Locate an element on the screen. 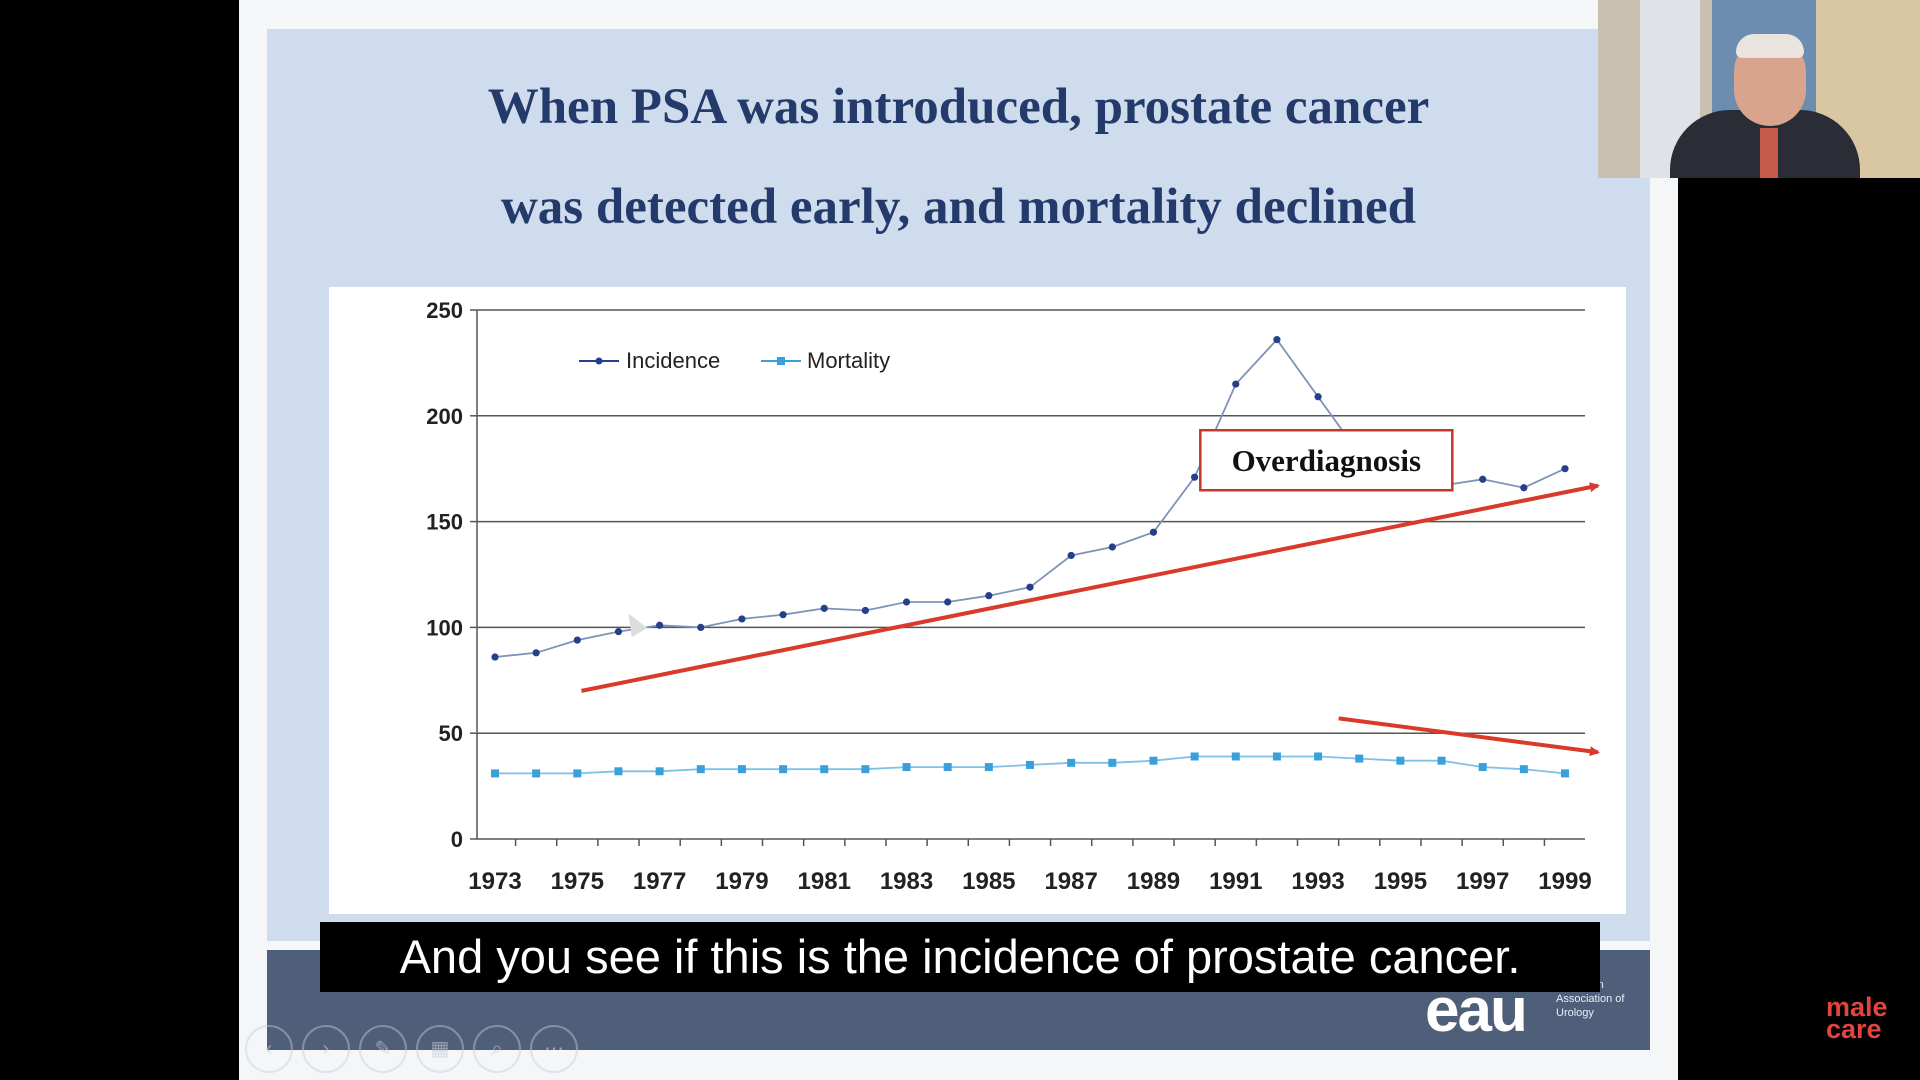 The height and width of the screenshot is (1080, 1920). x-tick-label: 1989 is located at coordinates (1153, 881).